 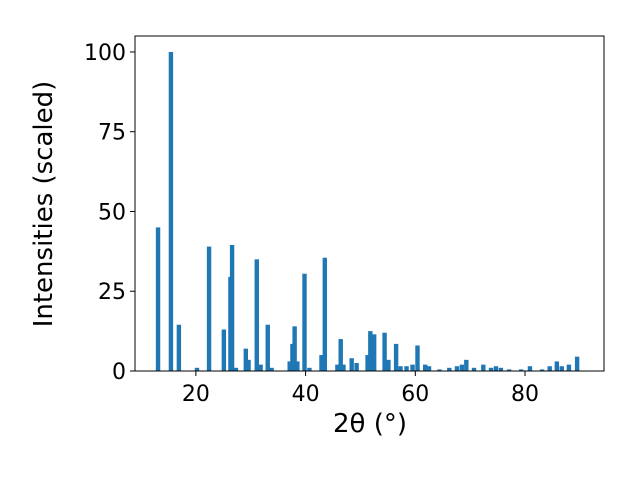 What do you see at coordinates (306, 394) in the screenshot?
I see `x-tick-label: 40` at bounding box center [306, 394].